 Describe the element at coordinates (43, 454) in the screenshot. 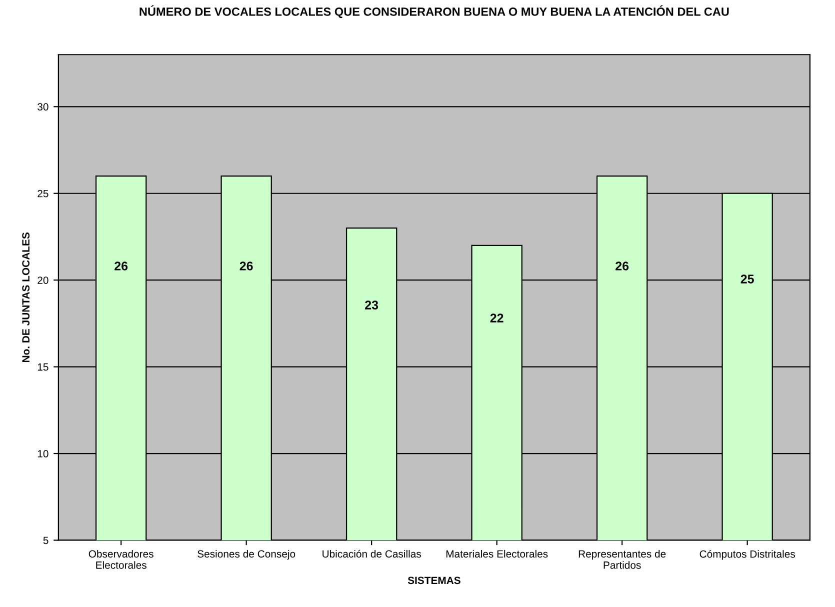

I see `y-tick-label: 10` at that location.